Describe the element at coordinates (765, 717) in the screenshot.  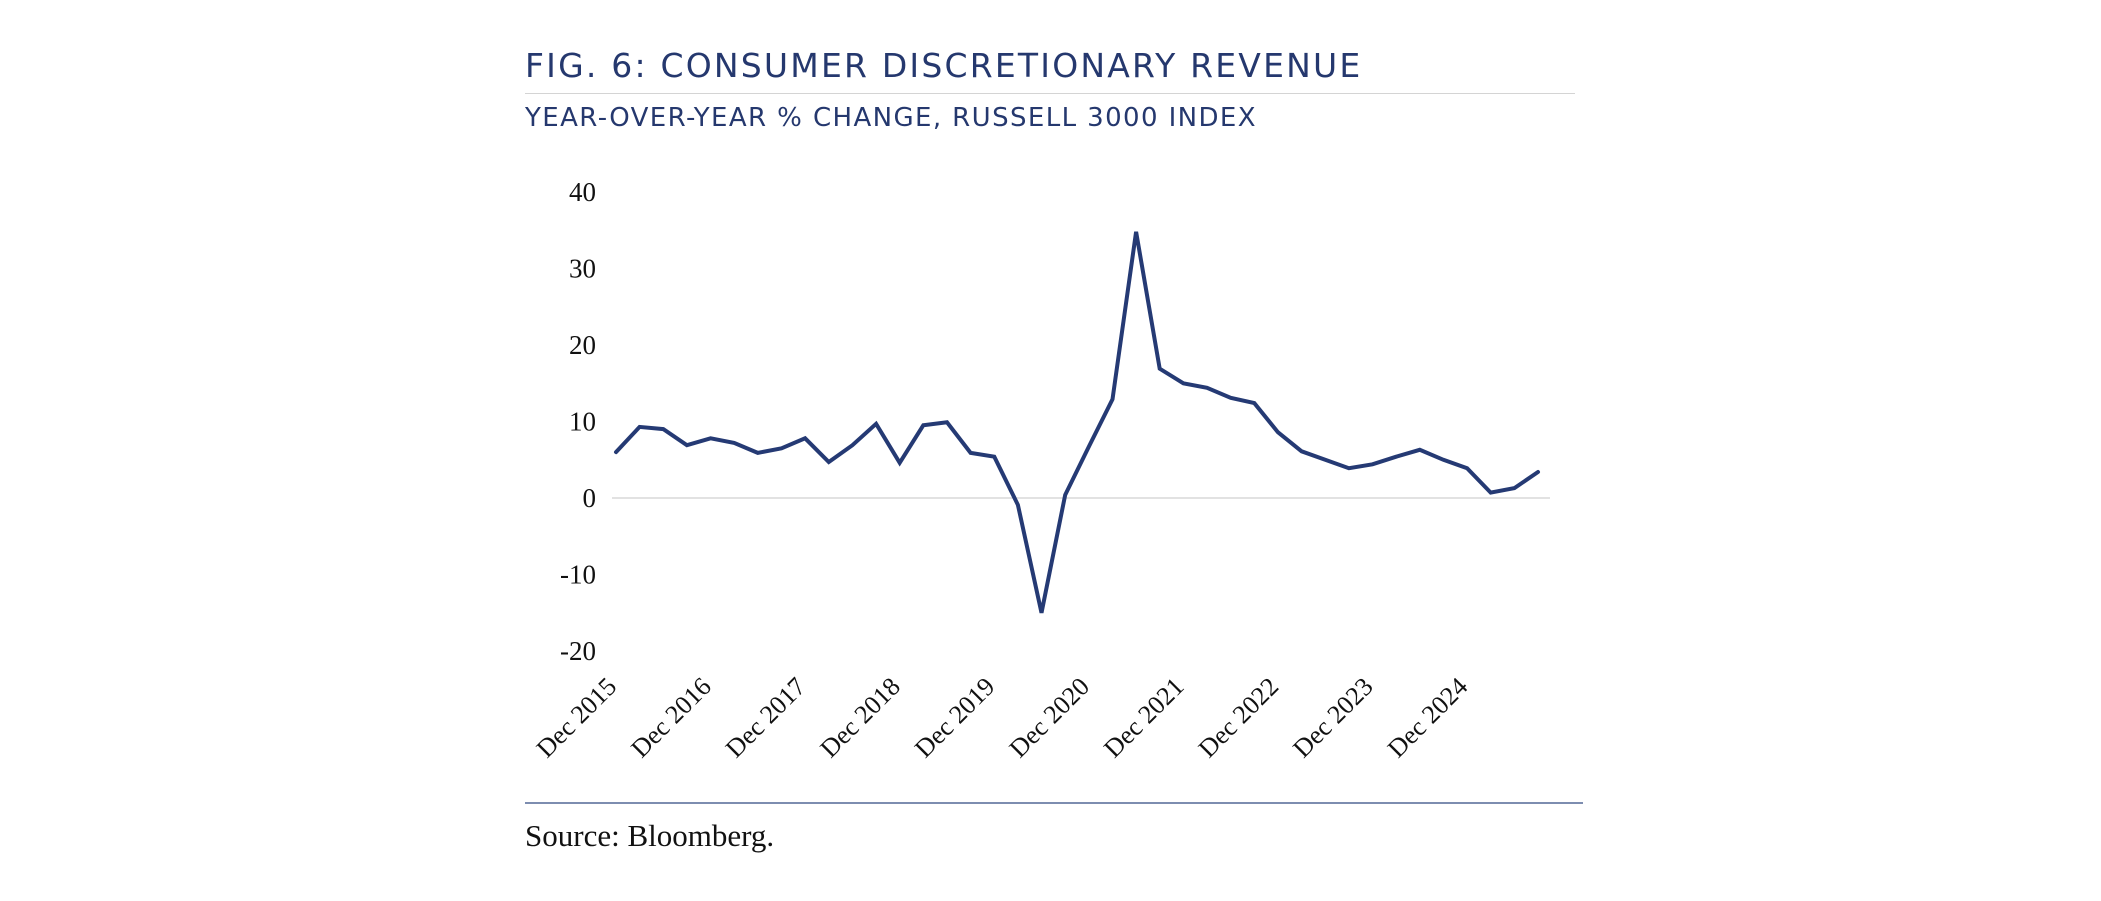
I see `x-tick-label: Dec 2017` at that location.